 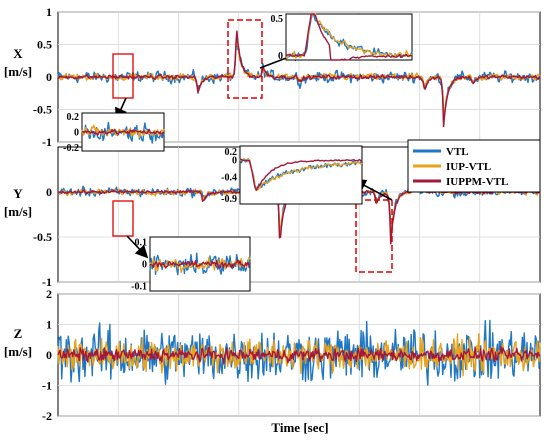 I want to click on panel-z-ytick-4: -2, so click(x=47, y=416).